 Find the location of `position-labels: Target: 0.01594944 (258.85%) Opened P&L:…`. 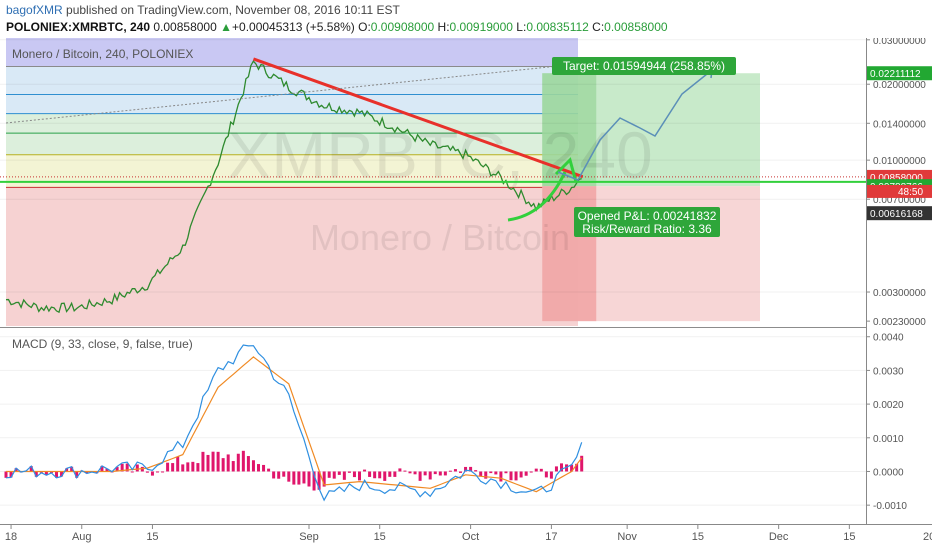

position-labels: Target: 0.01594944 (258.85%) Opened P&L:… is located at coordinates (644, 147).